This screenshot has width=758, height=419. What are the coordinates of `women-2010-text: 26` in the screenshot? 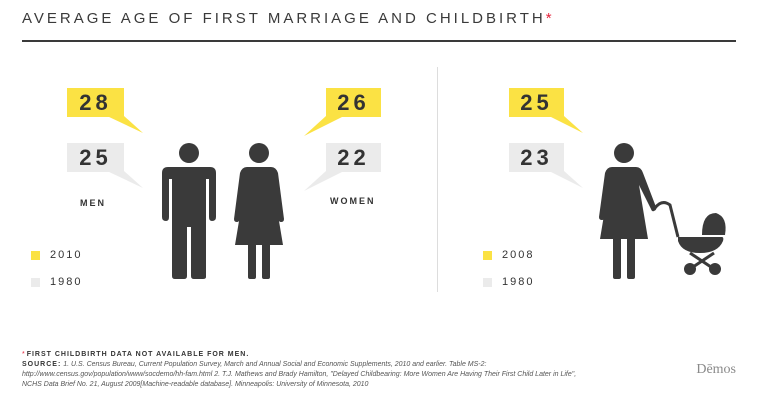 It's located at (353, 102).